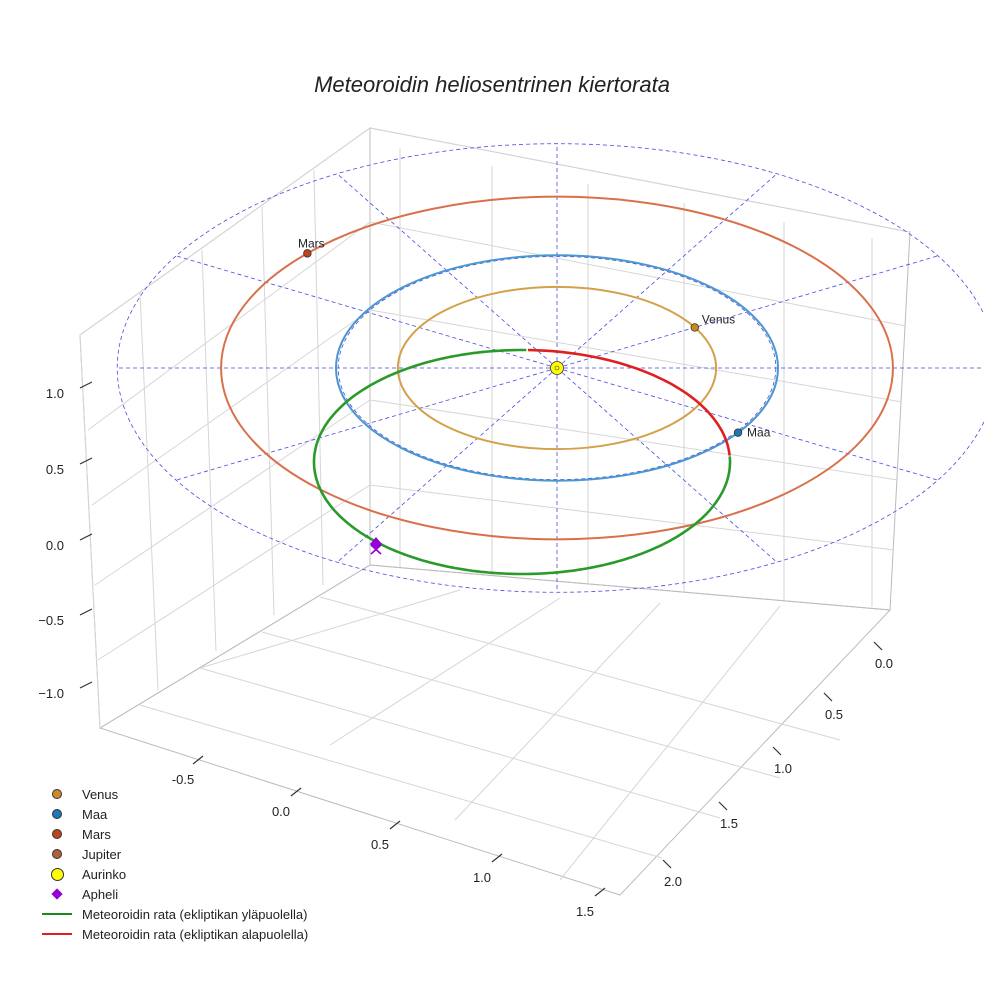 The image size is (984, 989). I want to click on x-tick-label-4: 1.5, so click(585, 911).